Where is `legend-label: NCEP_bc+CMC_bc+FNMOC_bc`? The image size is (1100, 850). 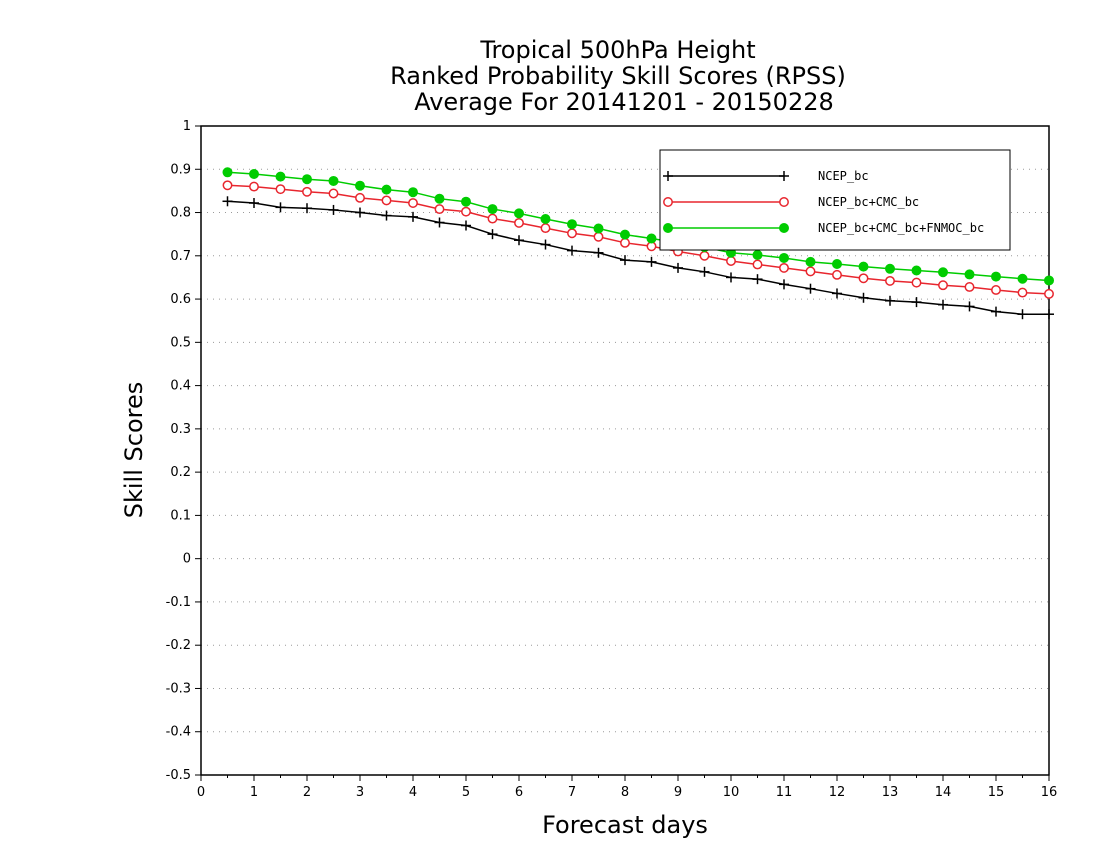
legend-label: NCEP_bc+CMC_bc+FNMOC_bc is located at coordinates (901, 228).